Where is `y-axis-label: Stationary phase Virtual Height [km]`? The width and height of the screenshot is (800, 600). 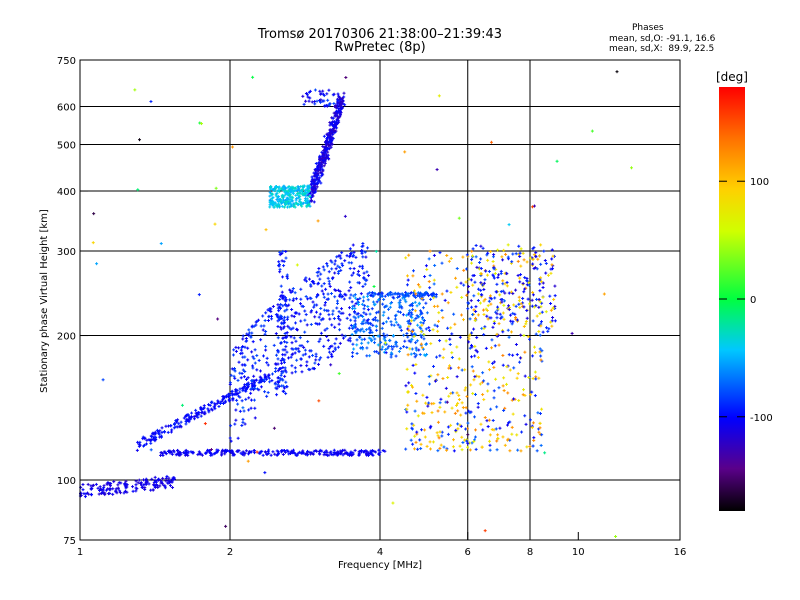 y-axis-label: Stationary phase Virtual Height [km] is located at coordinates (44, 301).